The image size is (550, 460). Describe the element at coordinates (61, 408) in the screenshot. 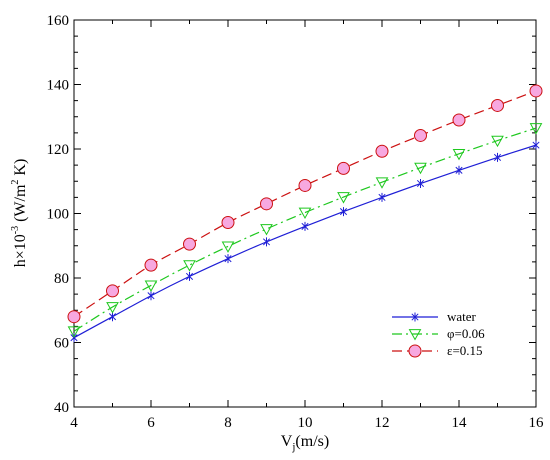

I see `y-tick-label: 40` at that location.